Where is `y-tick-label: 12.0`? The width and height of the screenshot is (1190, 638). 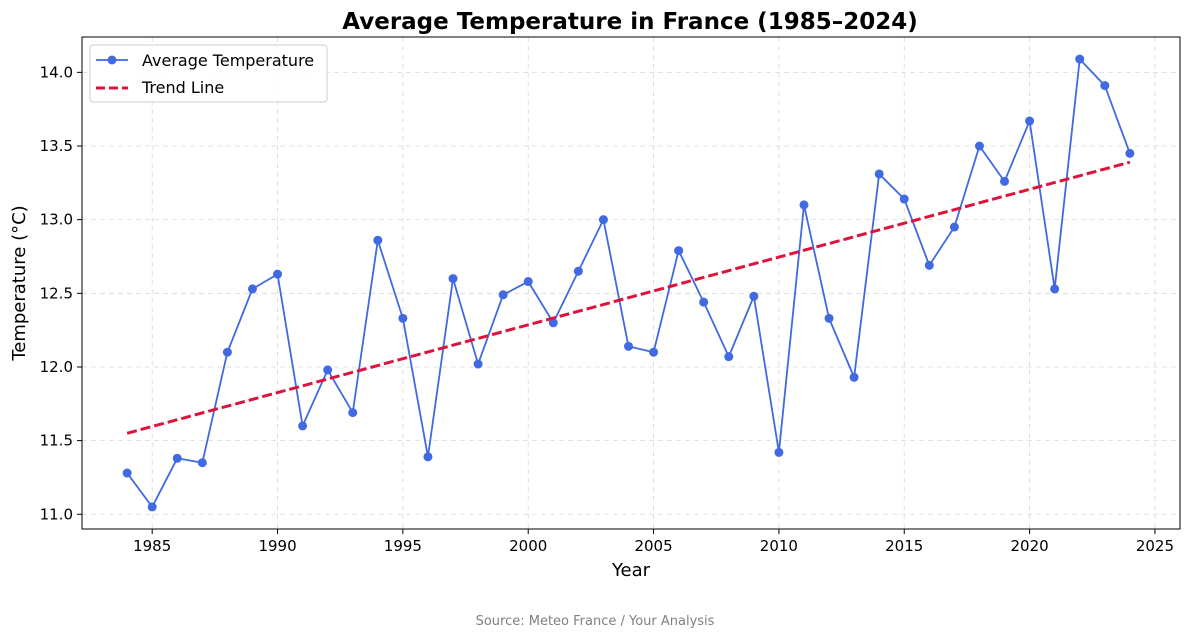
y-tick-label: 12.0 is located at coordinates (56, 367).